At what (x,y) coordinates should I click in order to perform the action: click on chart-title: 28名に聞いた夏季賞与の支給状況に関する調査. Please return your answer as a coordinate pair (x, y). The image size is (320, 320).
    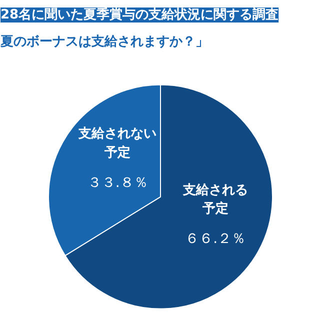
    Looking at the image, I should click on (139, 14).